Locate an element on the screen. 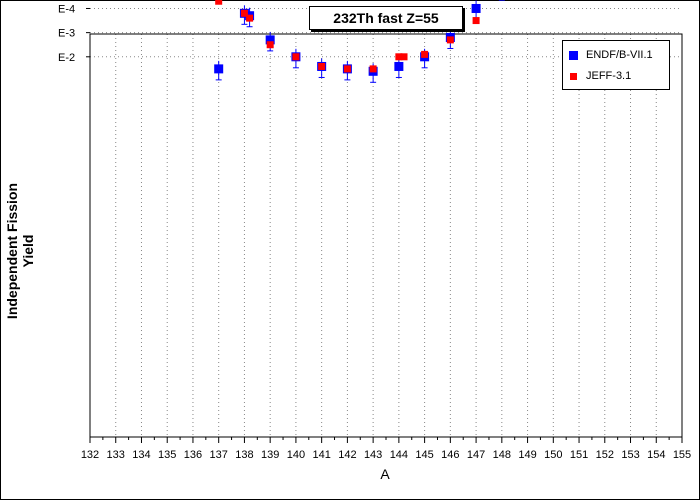 The image size is (700, 500). x-tick-label: 149 is located at coordinates (527, 455).